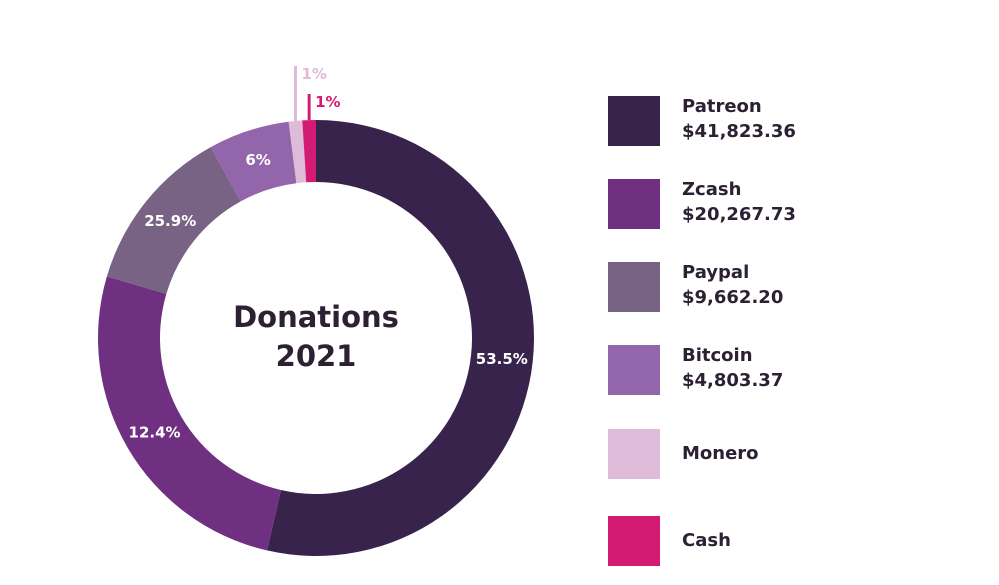  What do you see at coordinates (732, 368) in the screenshot?
I see `legend-text: Bitcoin $4,803.37` at bounding box center [732, 368].